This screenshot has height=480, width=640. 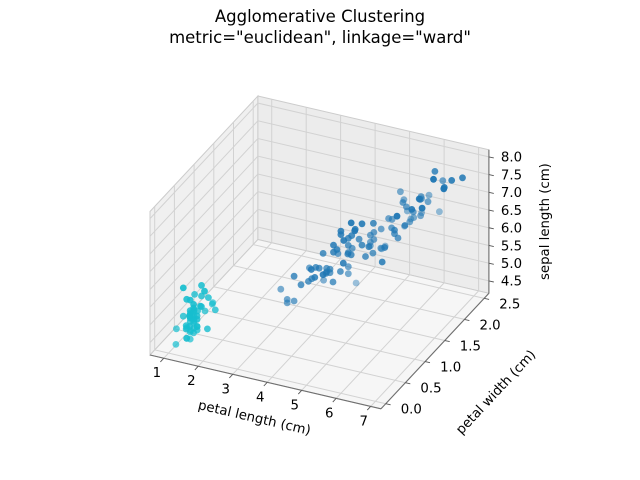 I want to click on y-tick-label: 0.0, so click(x=411, y=410).